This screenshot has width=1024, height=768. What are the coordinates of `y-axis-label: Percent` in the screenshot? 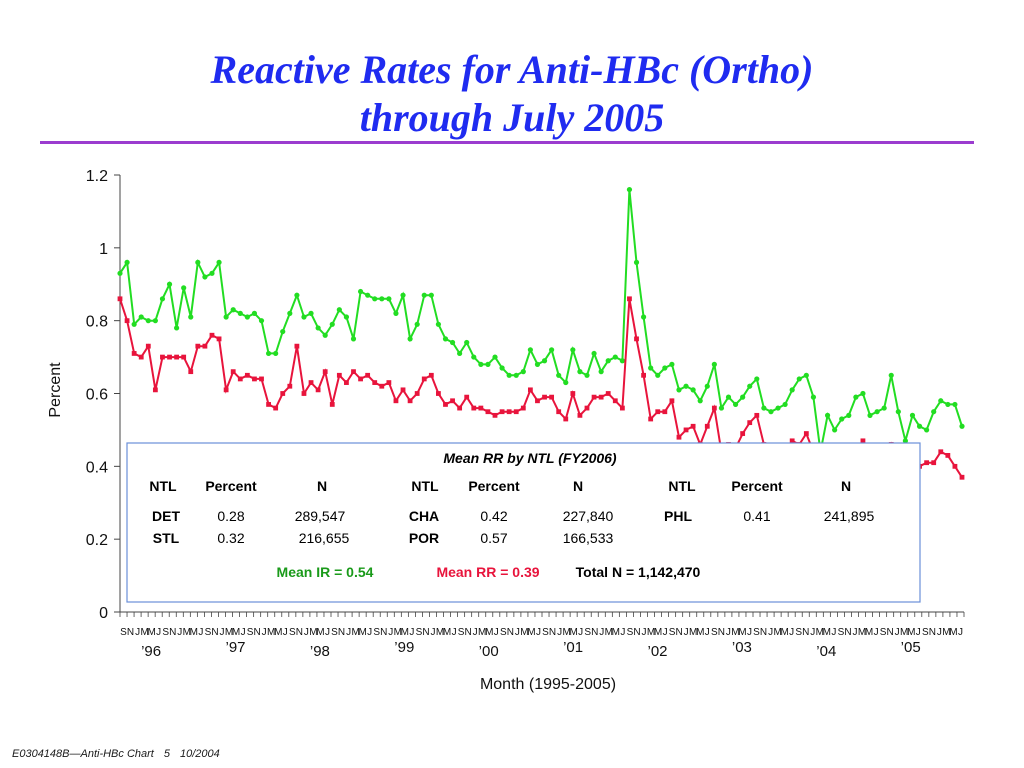 It's located at (55, 390).